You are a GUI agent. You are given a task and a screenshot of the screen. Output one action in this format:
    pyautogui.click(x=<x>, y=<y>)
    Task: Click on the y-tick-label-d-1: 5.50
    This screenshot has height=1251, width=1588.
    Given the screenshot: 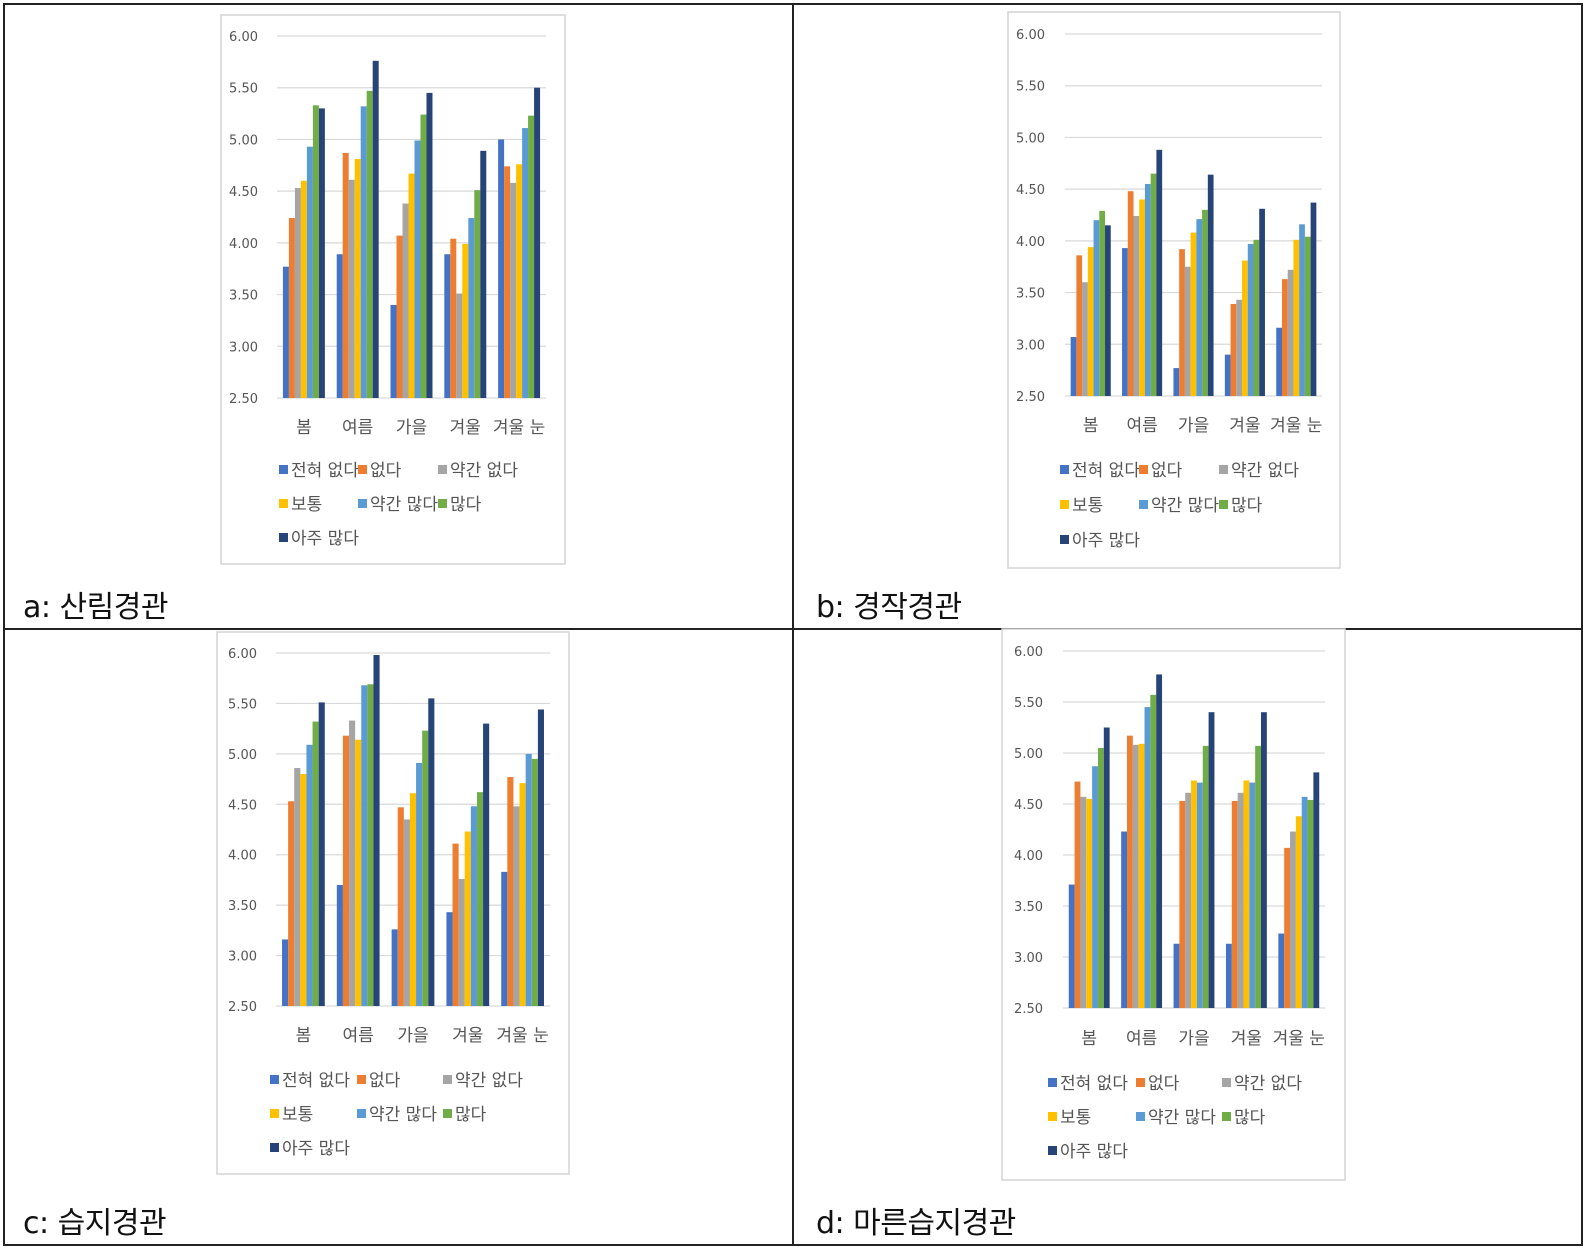 What is the action you would take?
    pyautogui.click(x=1028, y=703)
    